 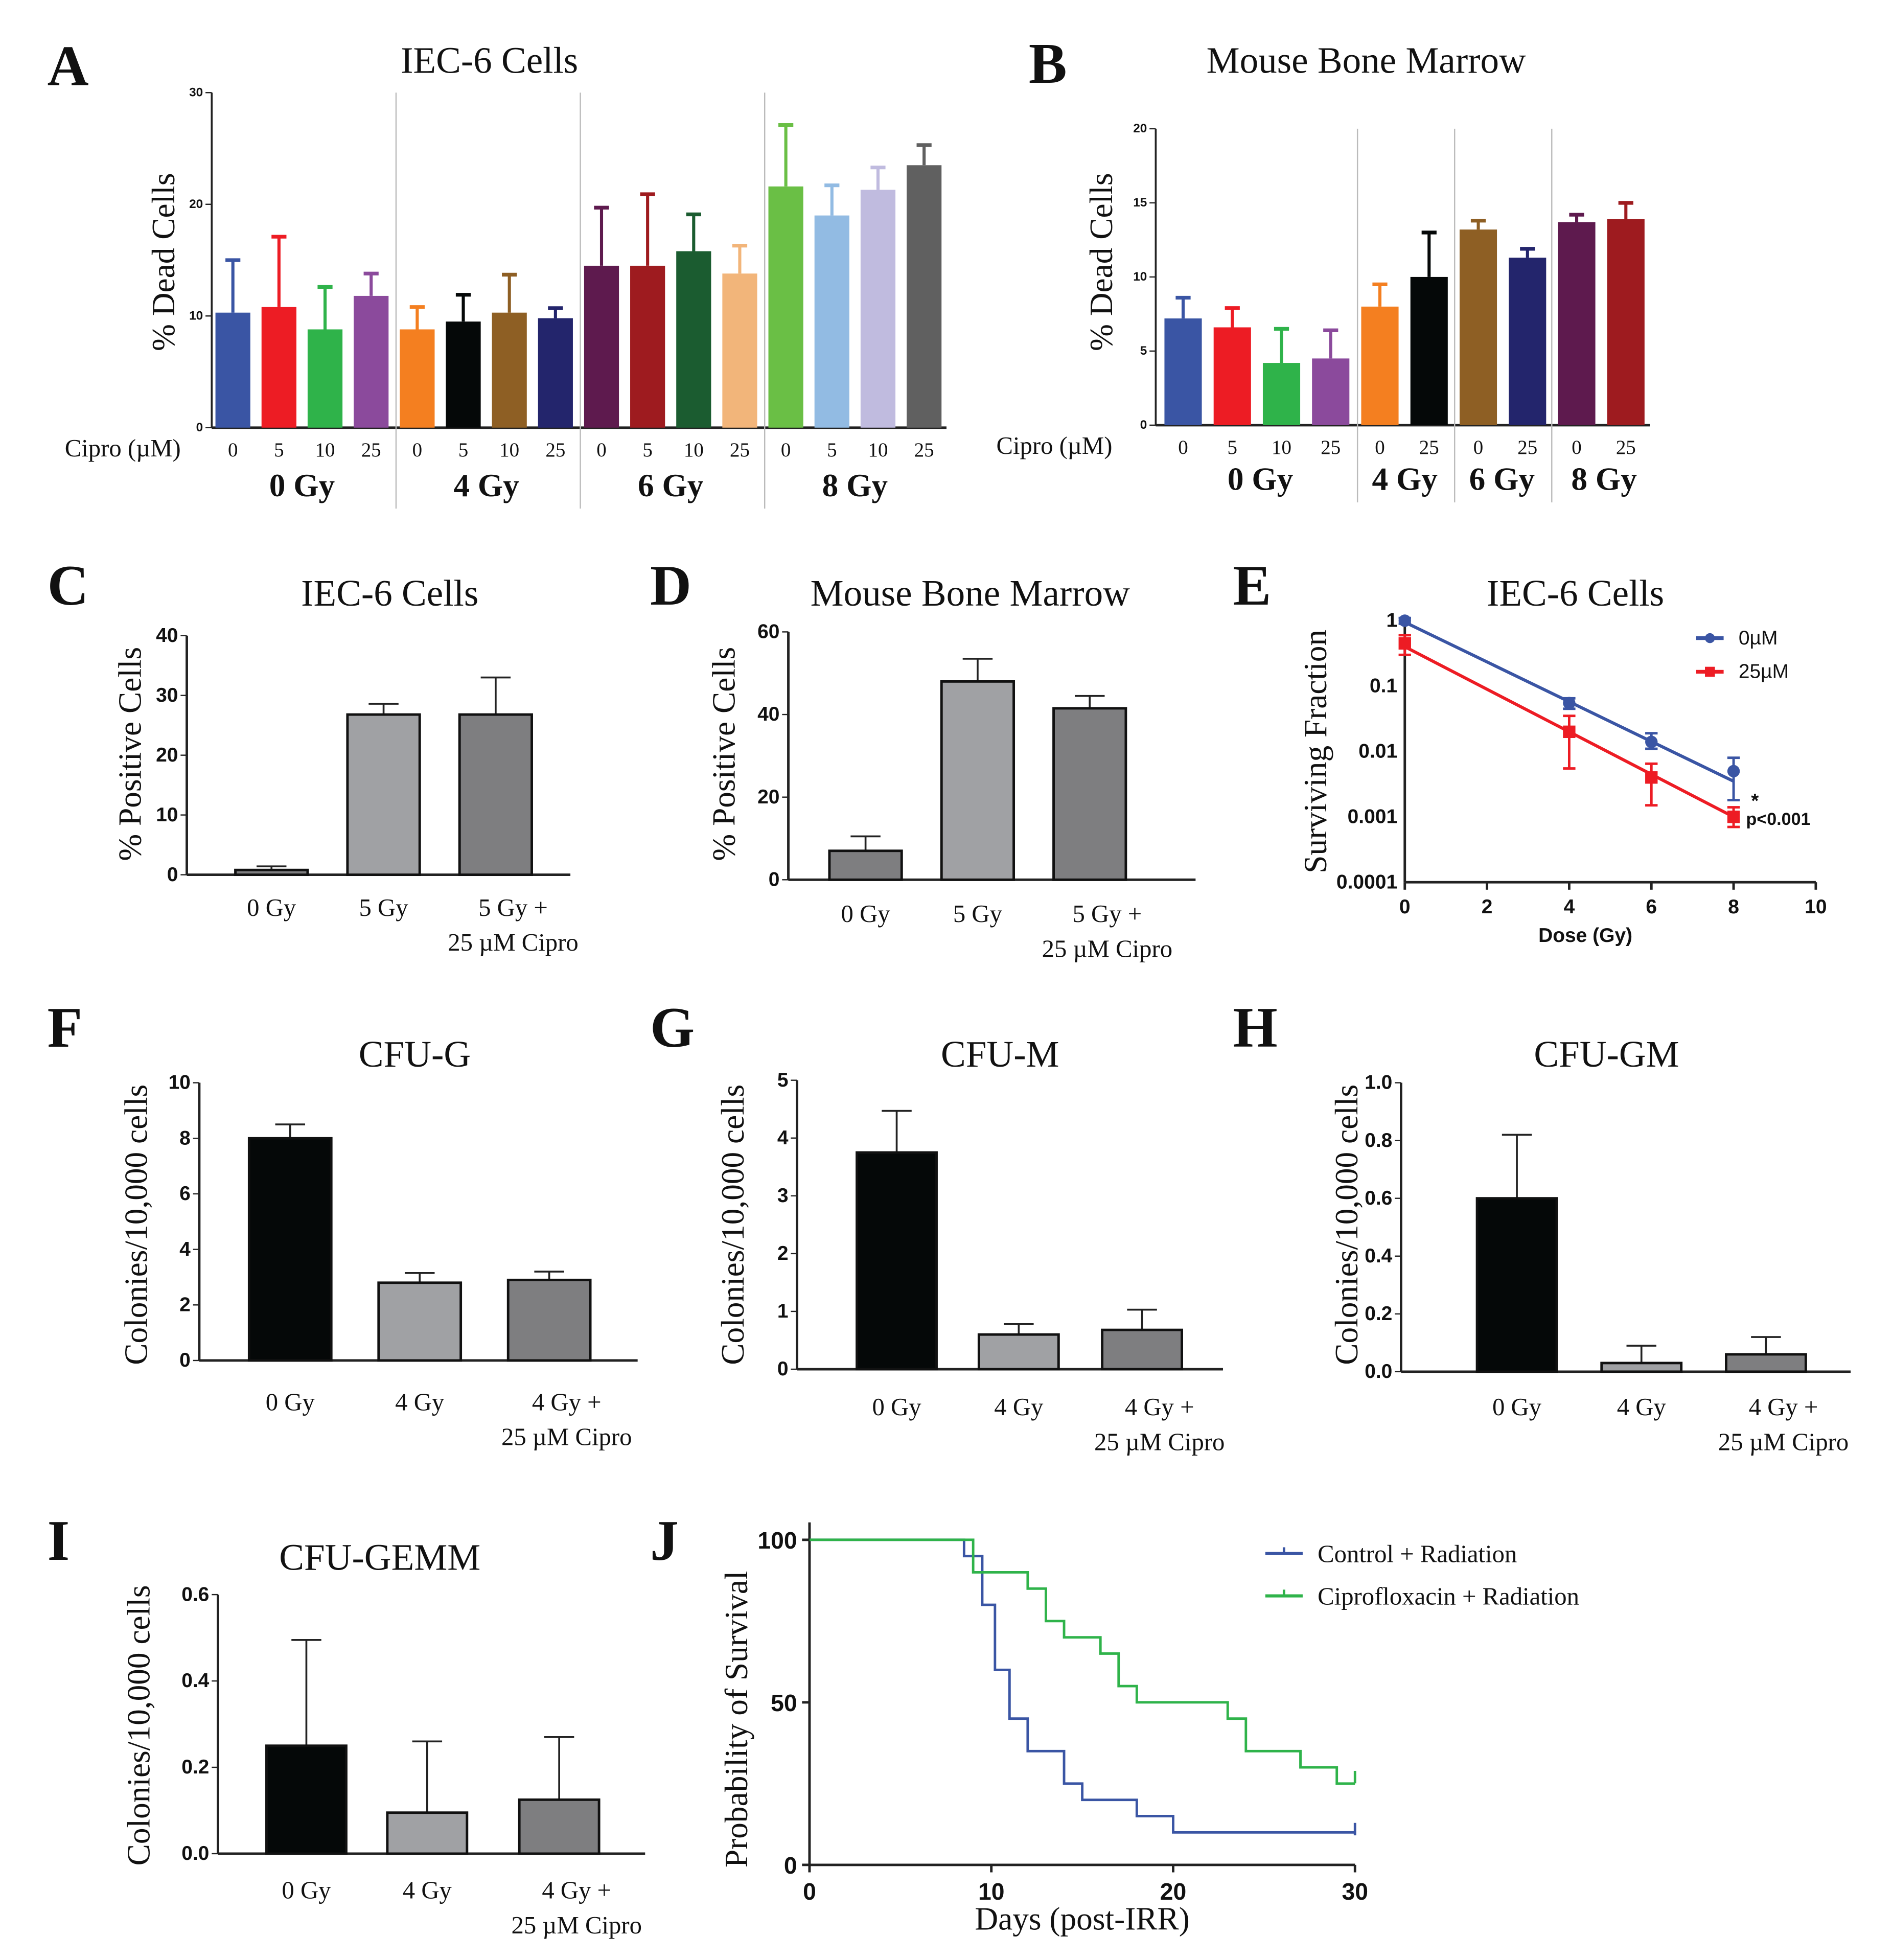 What do you see at coordinates (380, 1557) in the screenshot?
I see `chart-title: CFU-GEMM` at bounding box center [380, 1557].